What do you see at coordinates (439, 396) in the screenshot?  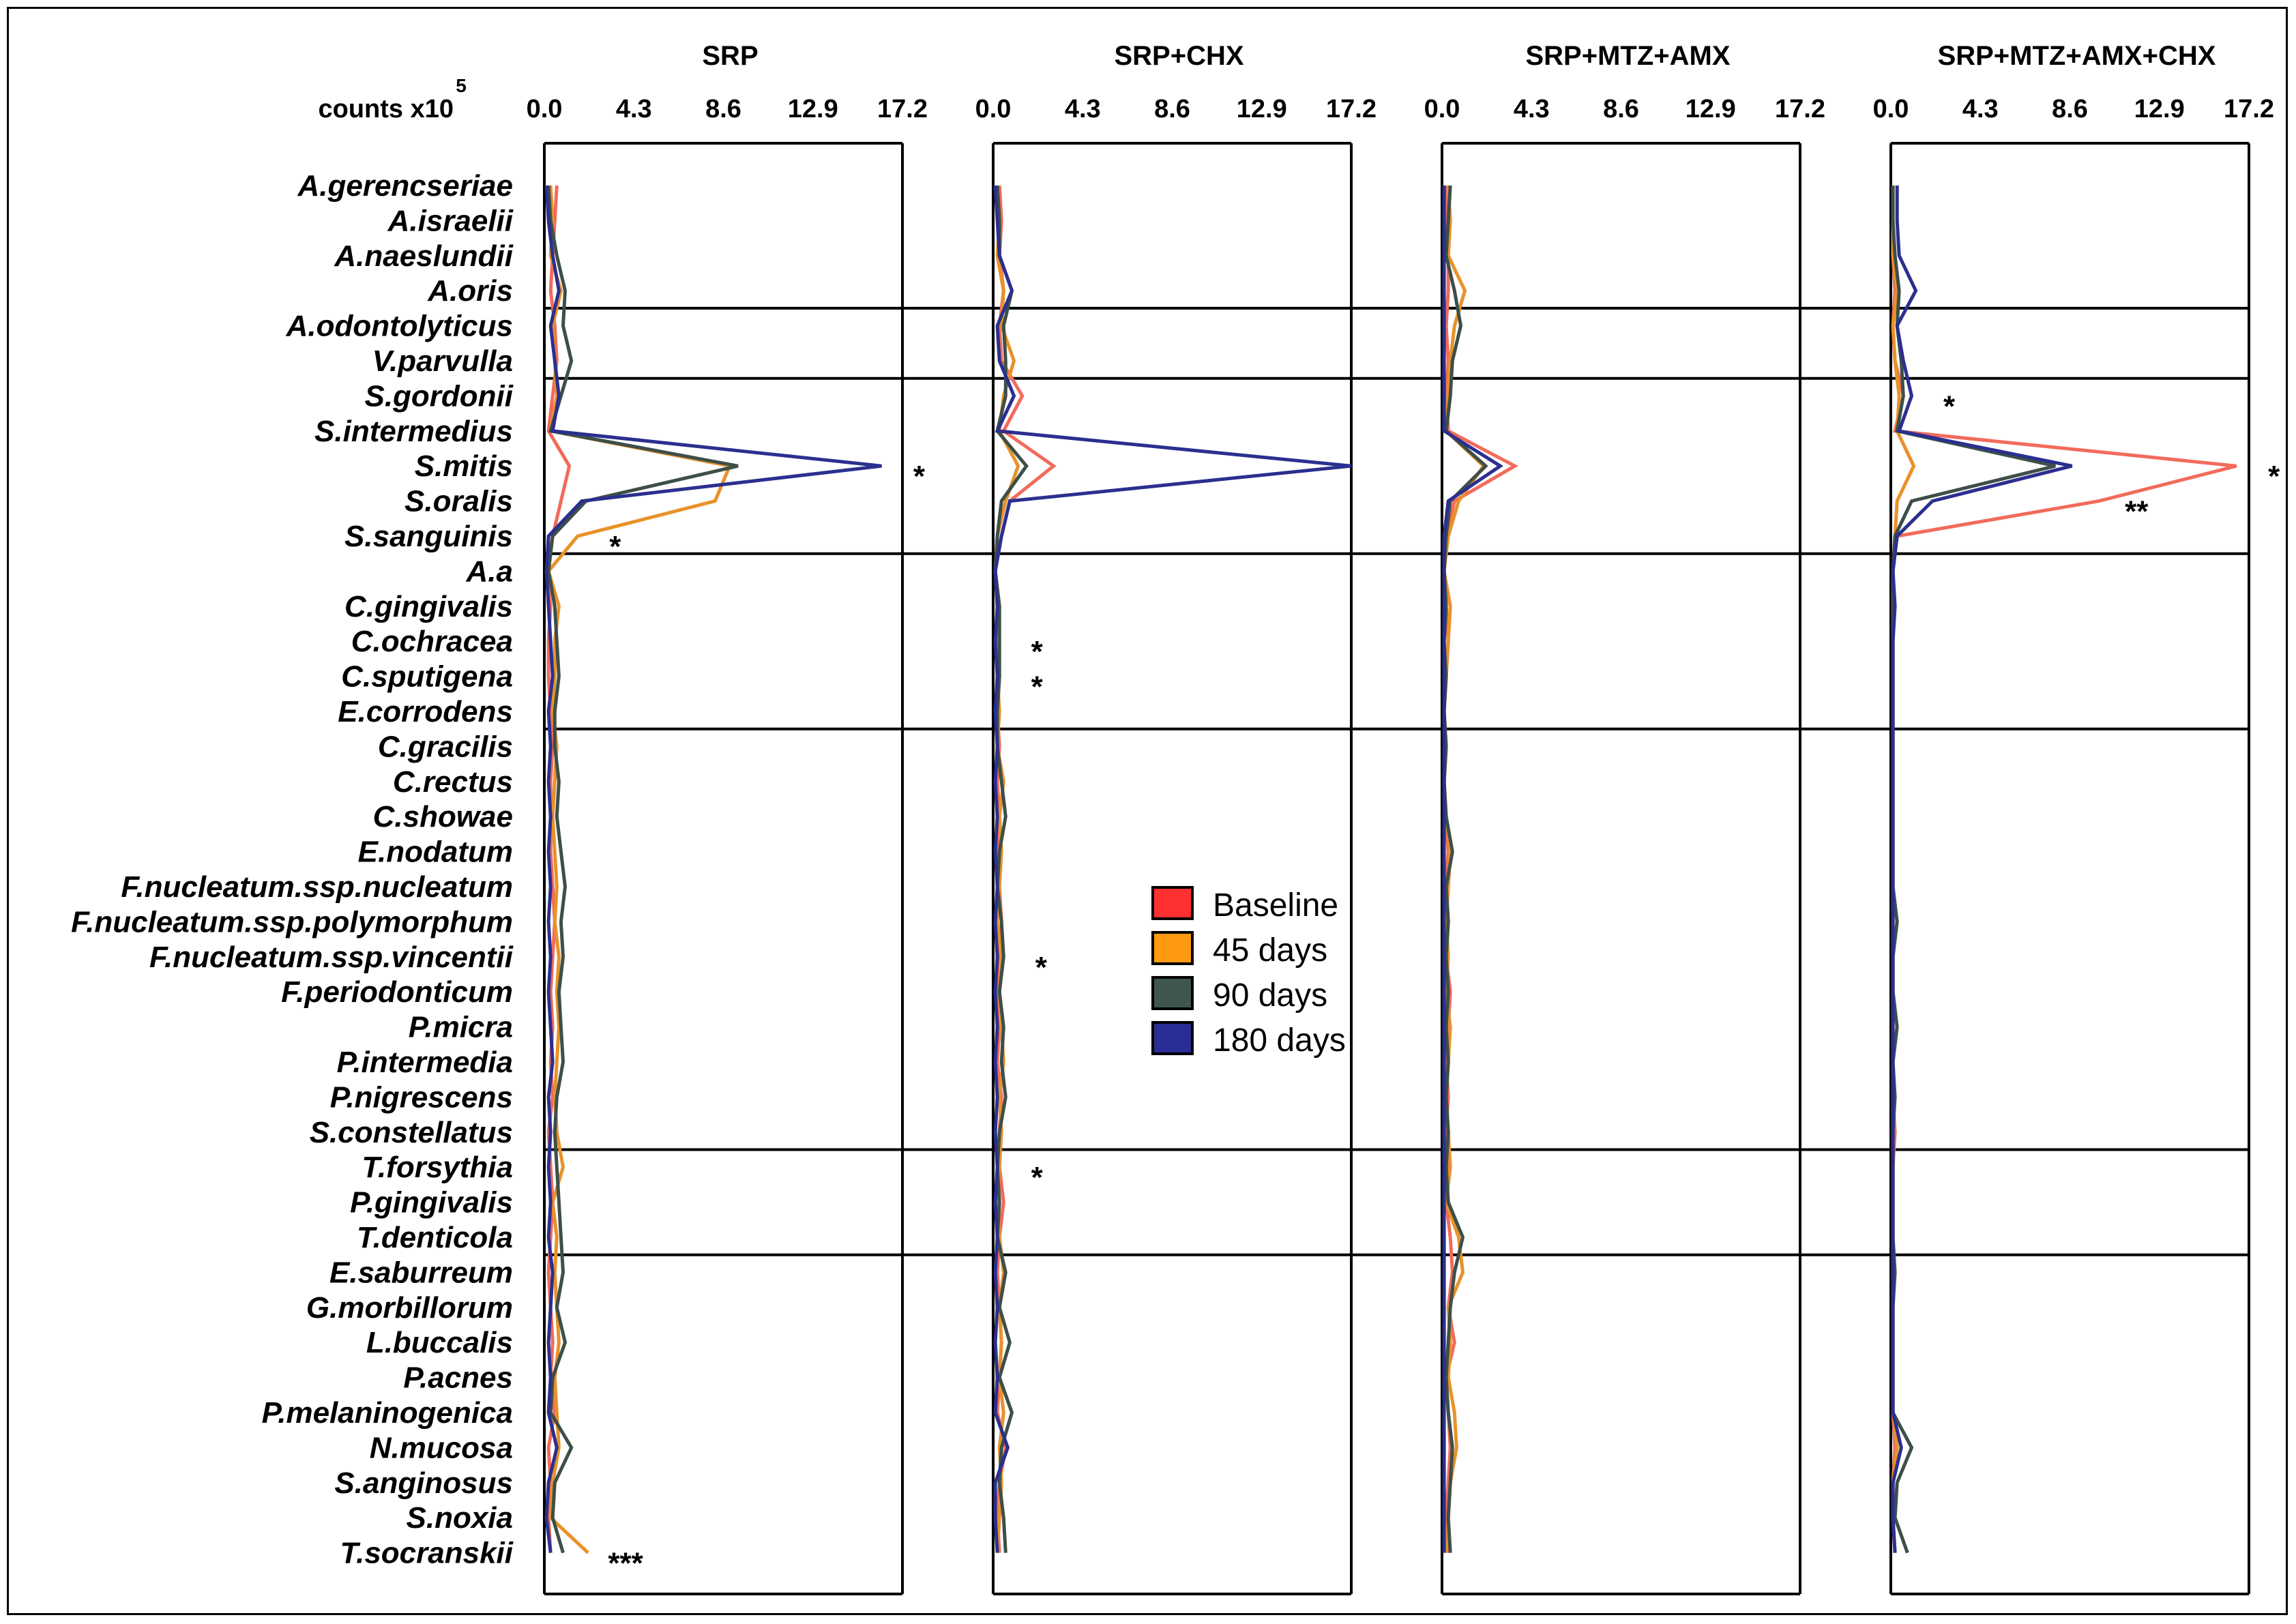 I see `species-label: S.gordonii` at bounding box center [439, 396].